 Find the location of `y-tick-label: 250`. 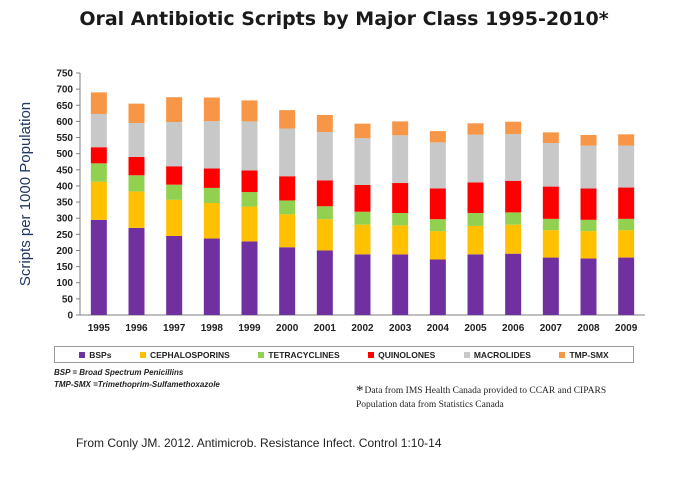

y-tick-label: 250 is located at coordinates (64, 235).